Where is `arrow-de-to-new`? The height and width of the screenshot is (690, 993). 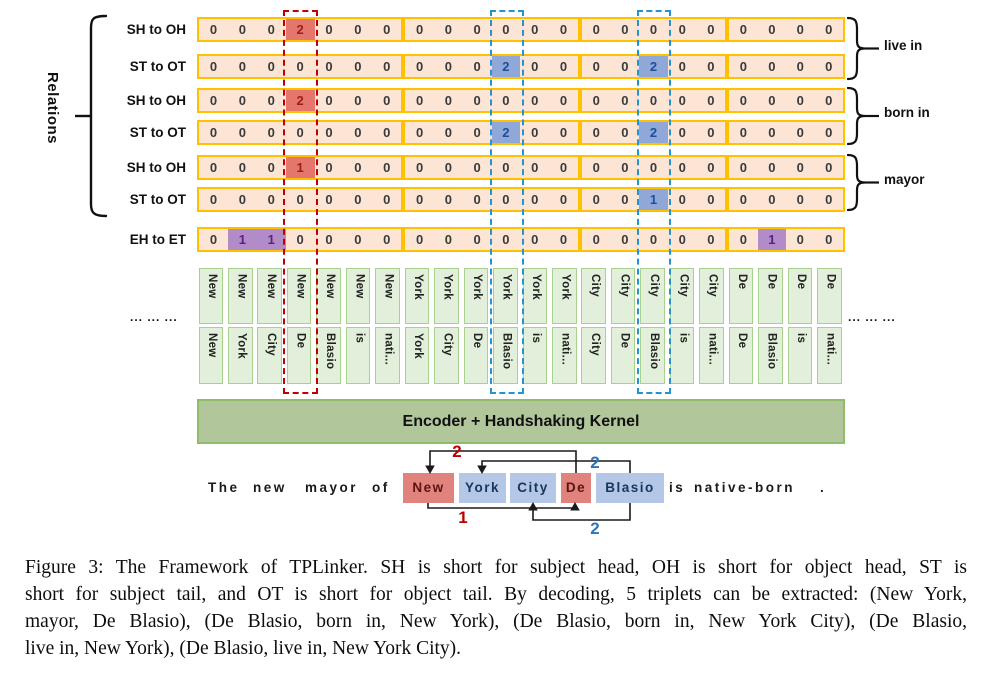 arrow-de-to-new is located at coordinates (503, 461).